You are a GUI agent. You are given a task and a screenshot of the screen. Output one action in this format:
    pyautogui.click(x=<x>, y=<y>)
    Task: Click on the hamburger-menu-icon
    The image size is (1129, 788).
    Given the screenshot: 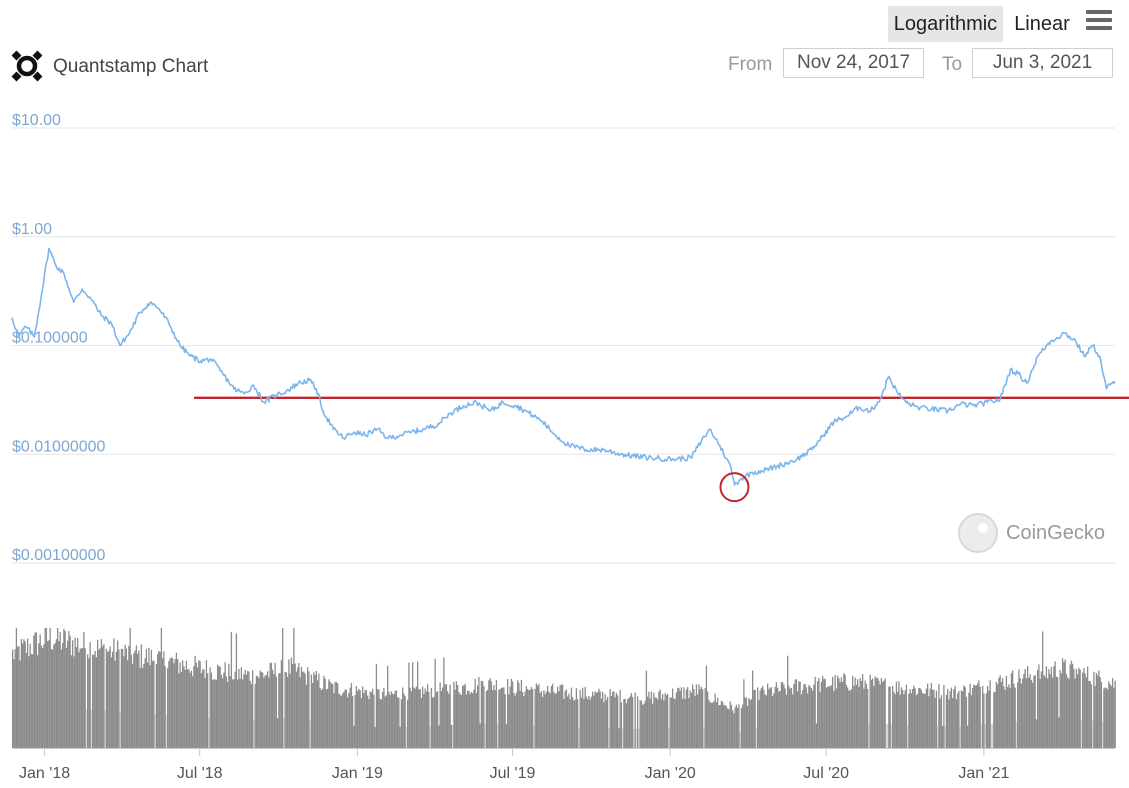 What is the action you would take?
    pyautogui.click(x=1099, y=21)
    